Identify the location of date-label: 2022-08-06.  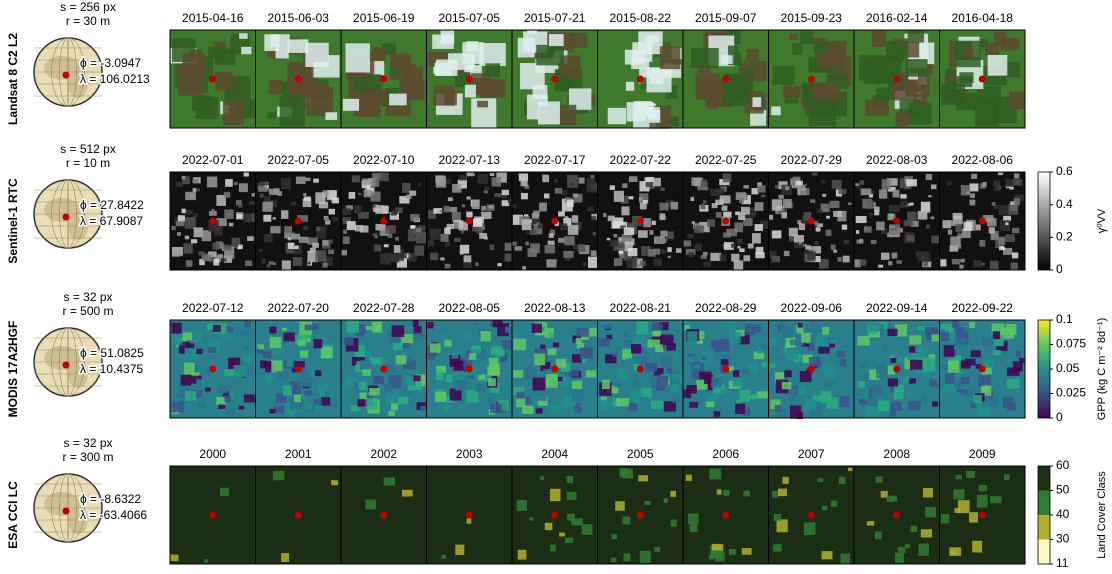
(983, 160).